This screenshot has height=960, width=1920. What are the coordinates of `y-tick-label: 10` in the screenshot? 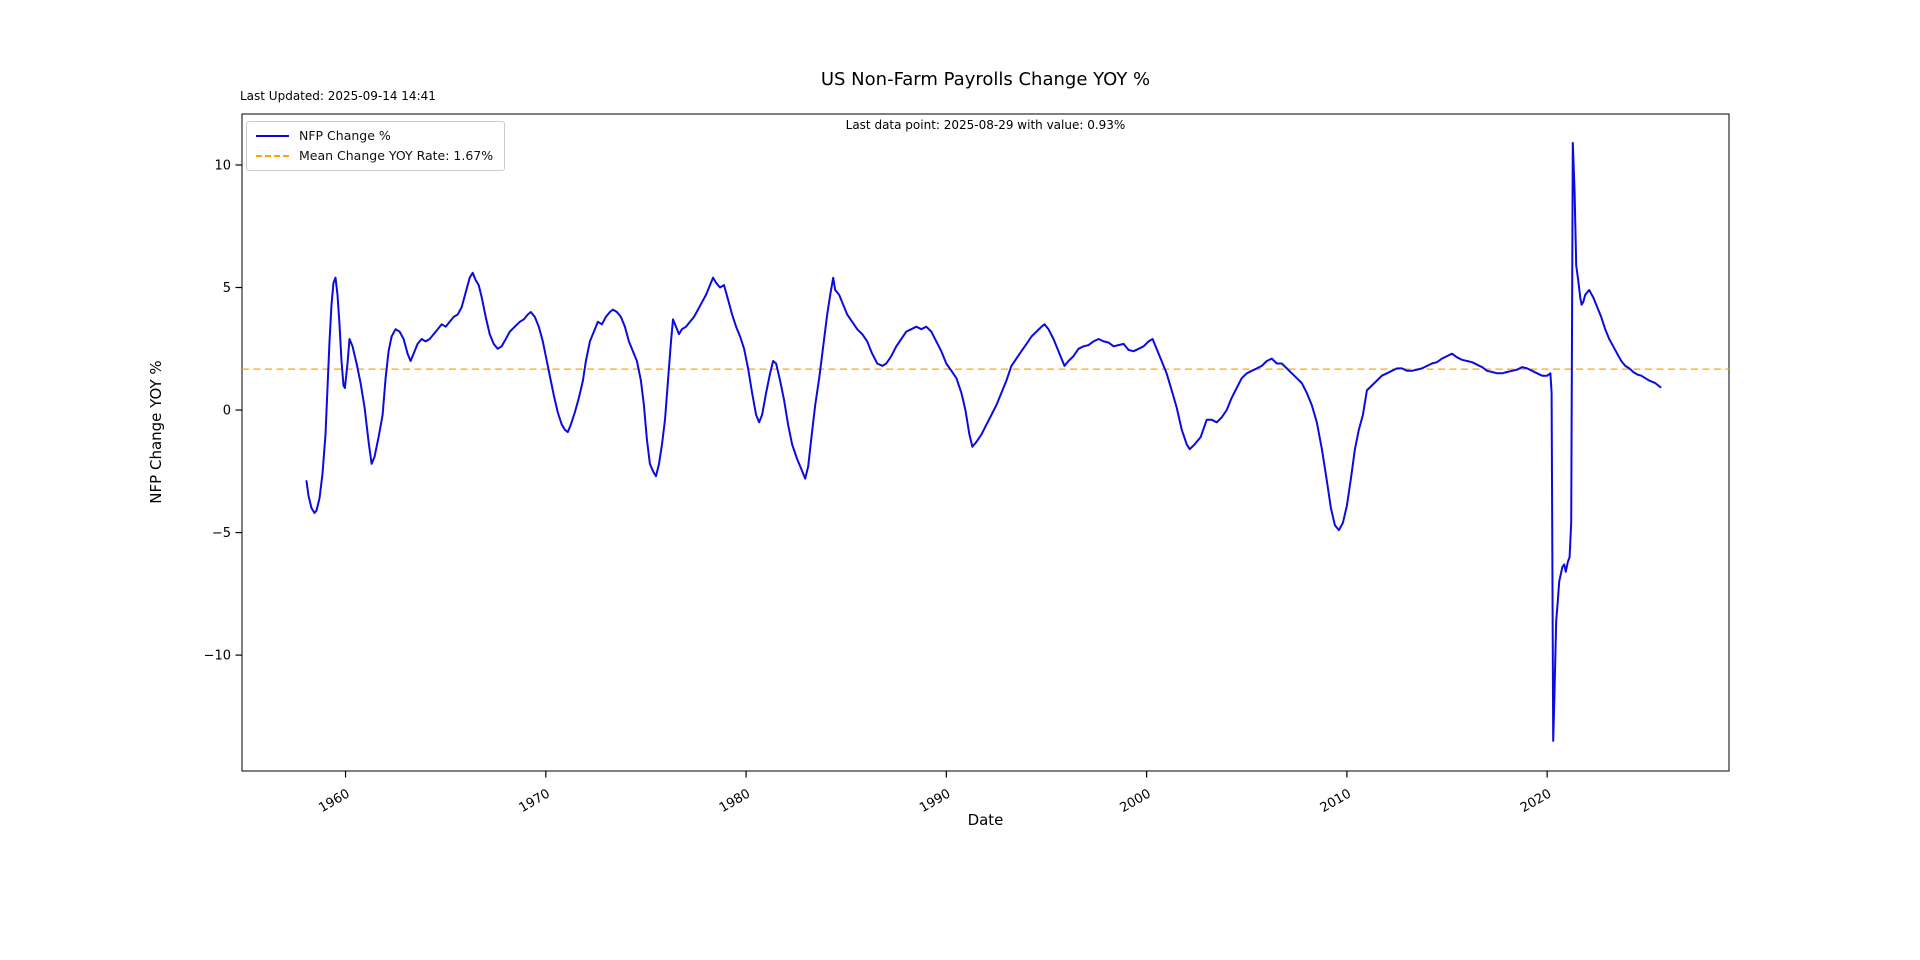 It's located at (222, 165).